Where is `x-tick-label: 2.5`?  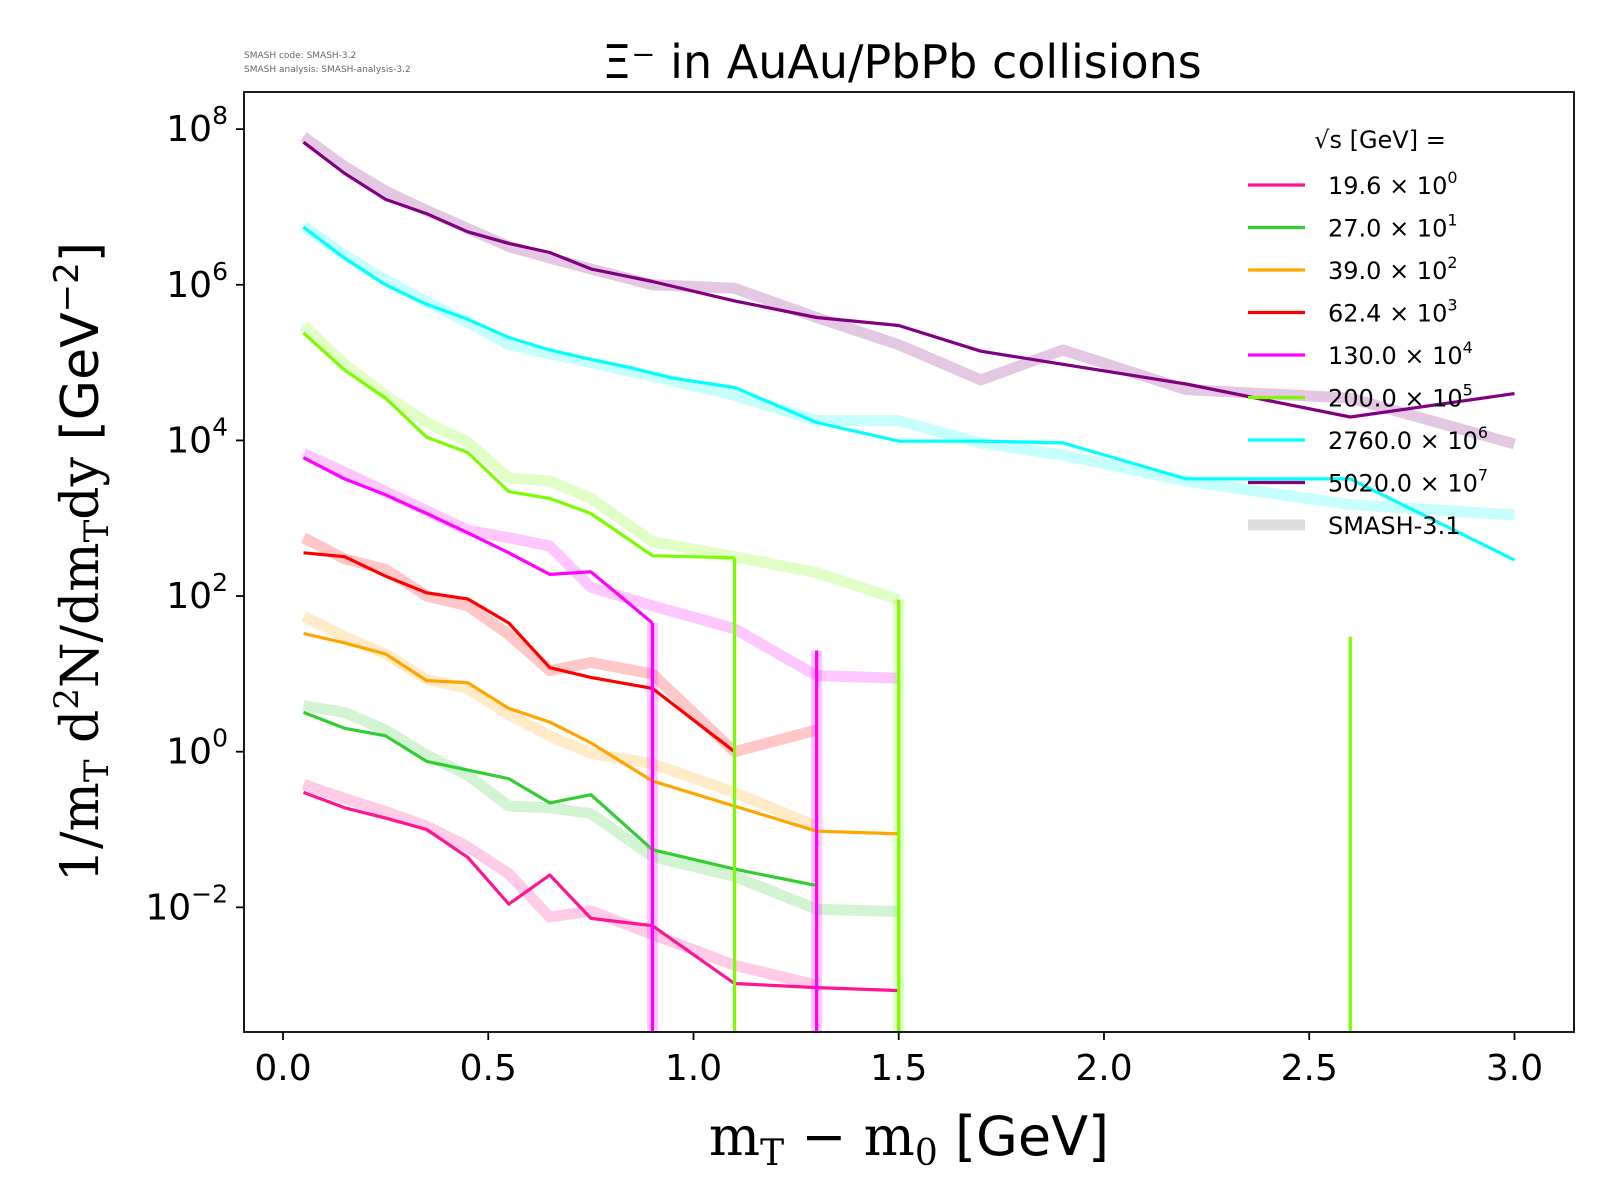 x-tick-label: 2.5 is located at coordinates (1309, 1068).